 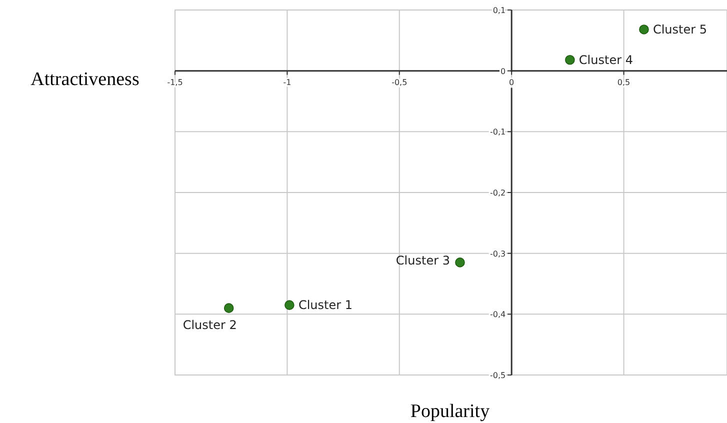 What do you see at coordinates (498, 315) in the screenshot?
I see `y-tick-label: -0,4` at bounding box center [498, 315].